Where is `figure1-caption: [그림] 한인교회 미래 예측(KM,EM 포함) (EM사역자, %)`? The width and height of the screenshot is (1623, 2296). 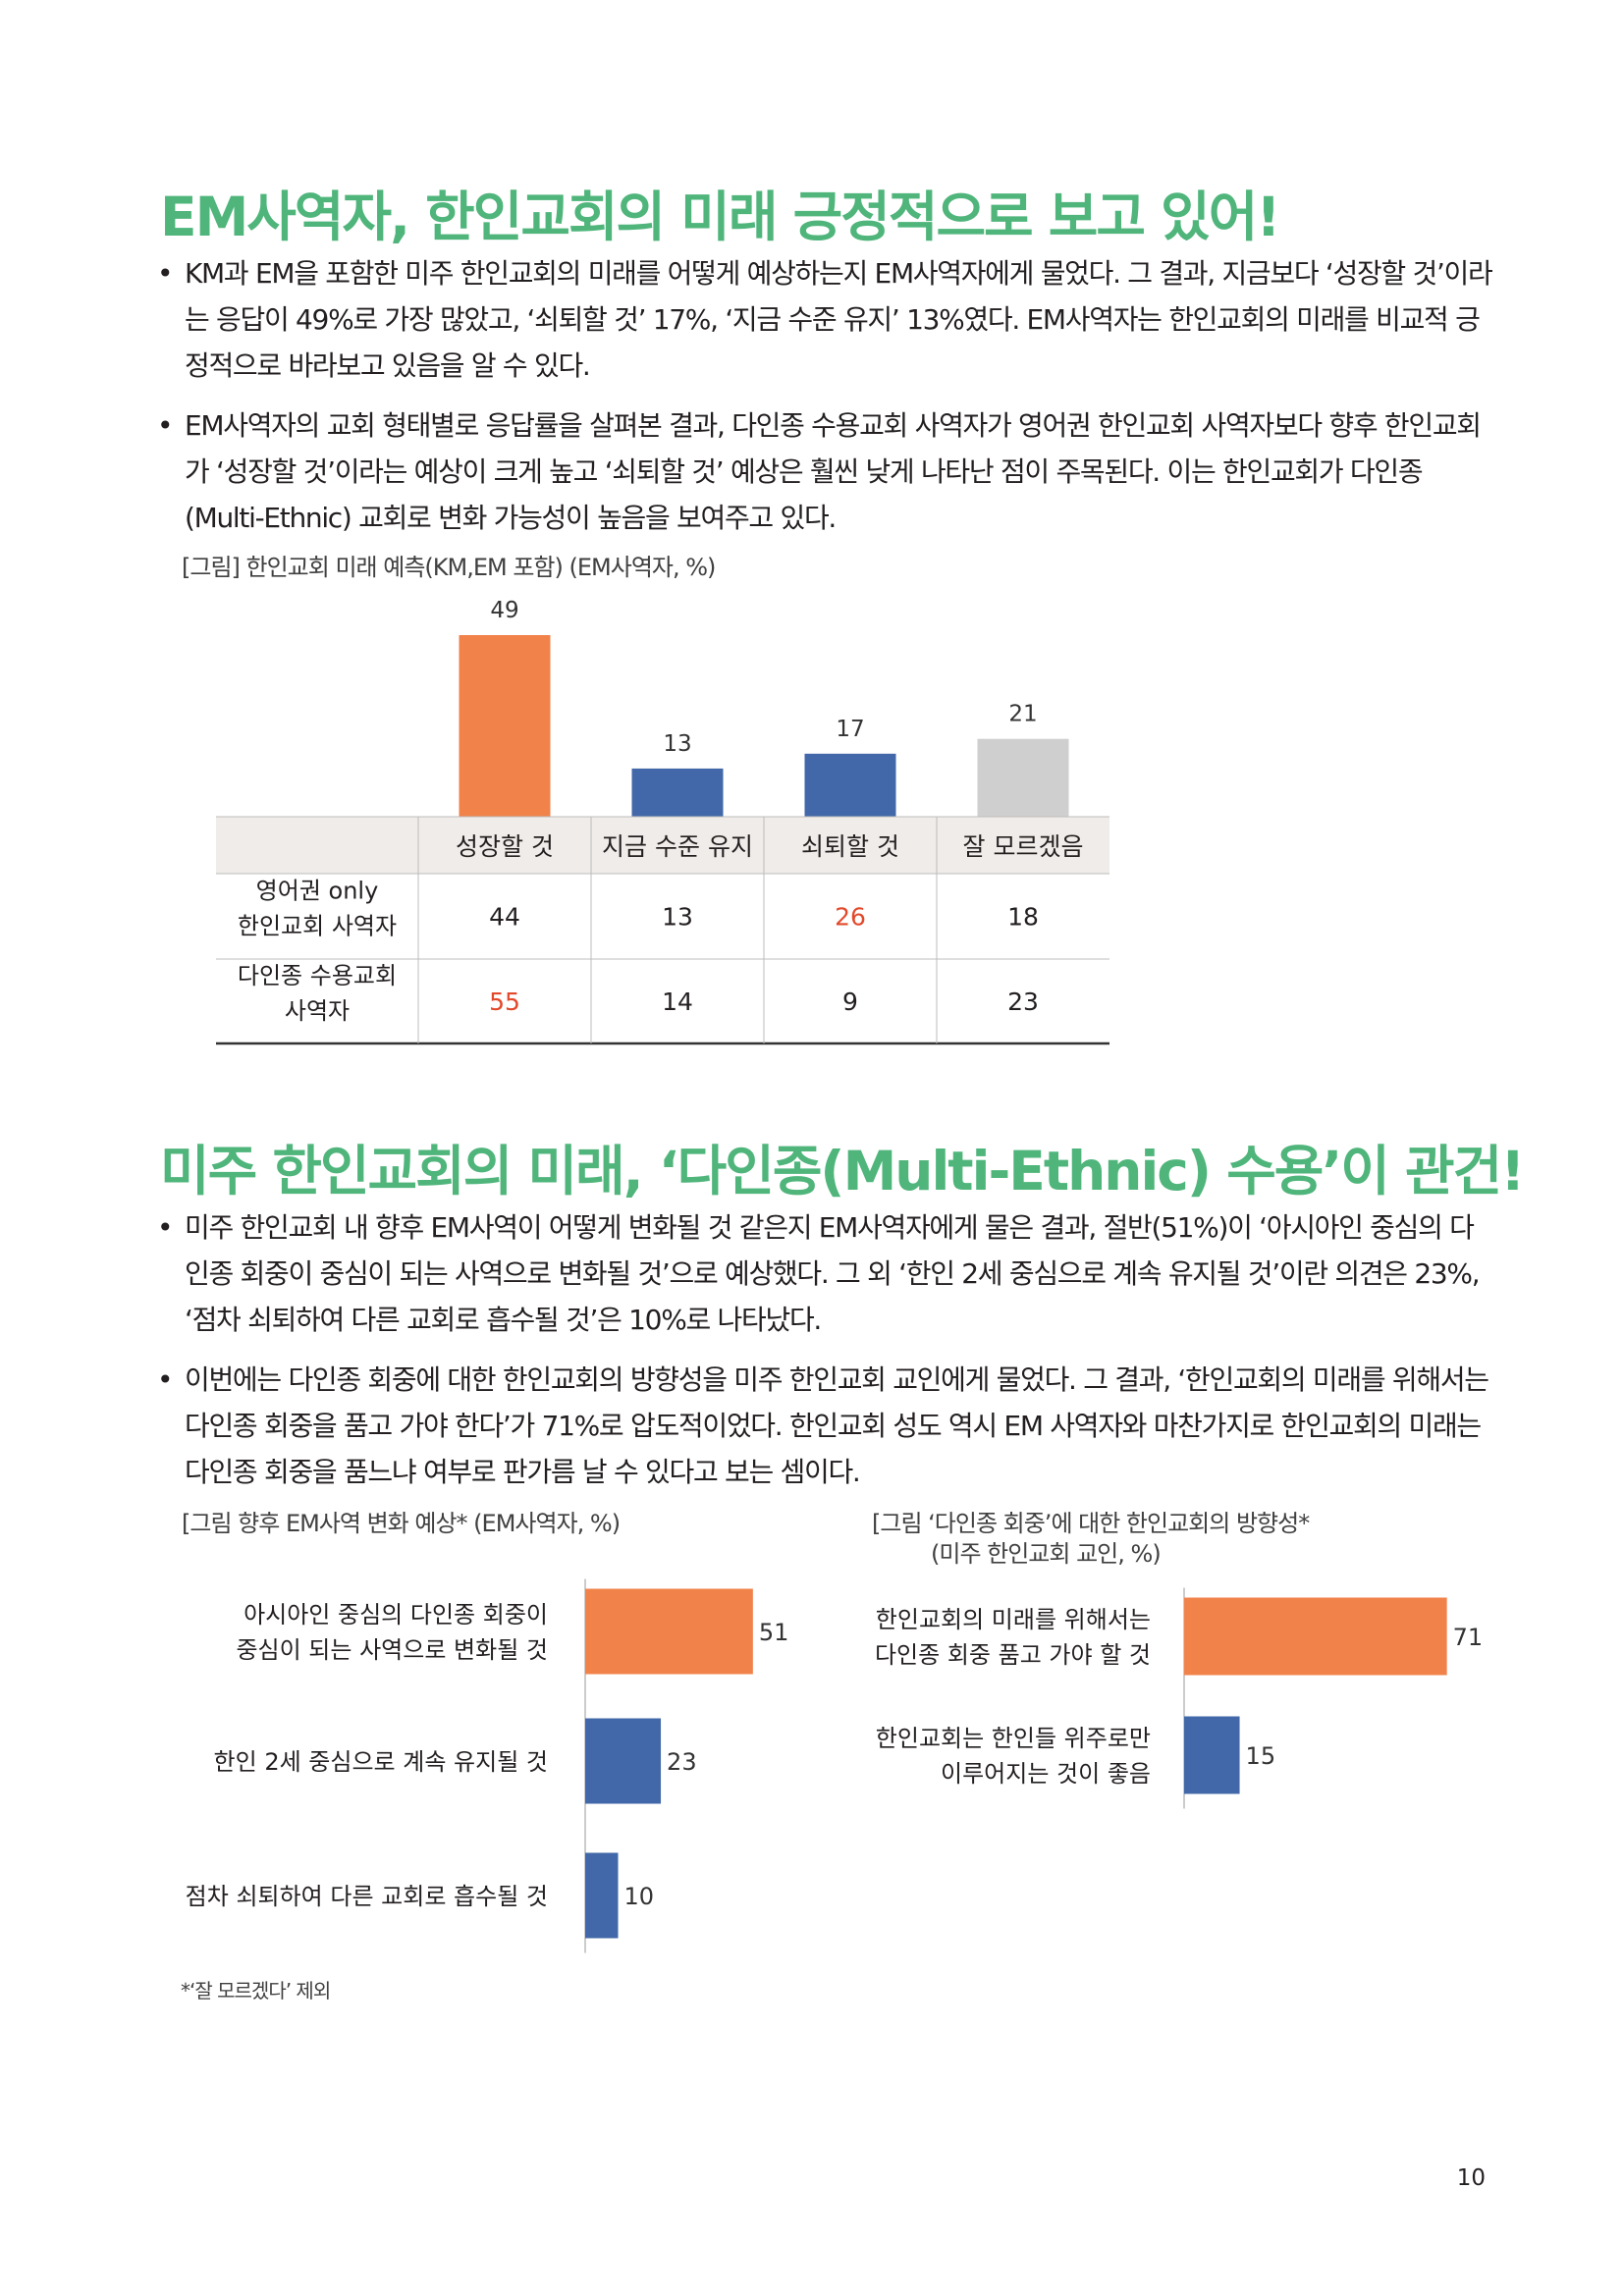
figure1-caption: [그림] 한인교회 미래 예측(KM,EM 포함) (EM사역자, %) is located at coordinates (449, 567).